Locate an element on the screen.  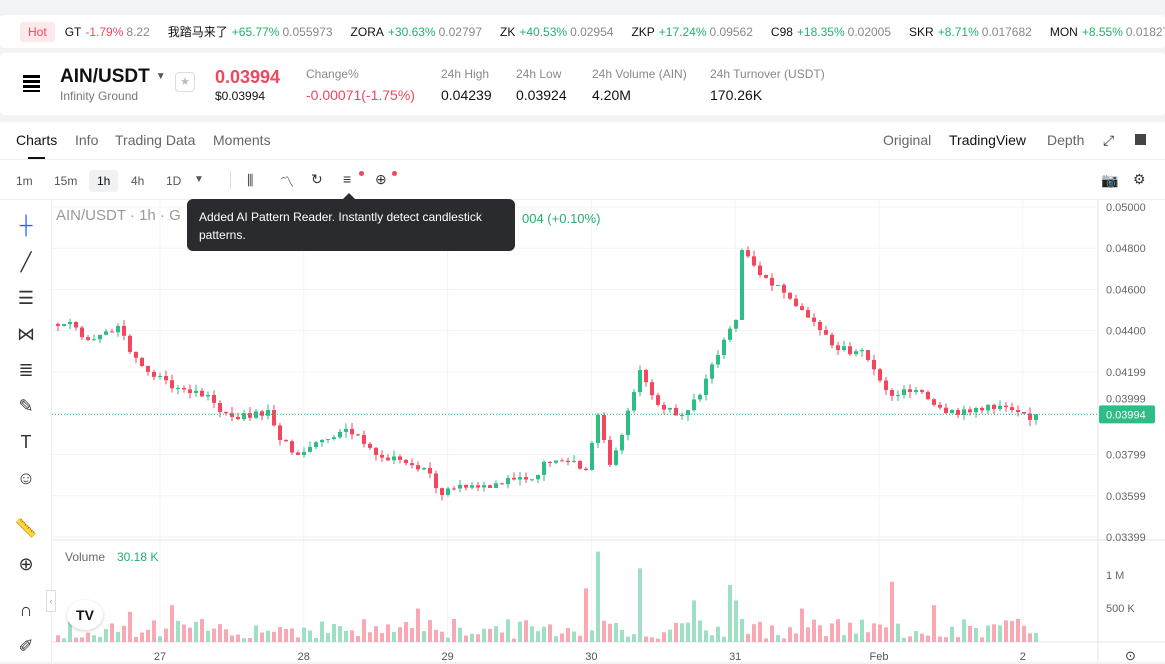
tab-moments: Moments is located at coordinates (242, 140).